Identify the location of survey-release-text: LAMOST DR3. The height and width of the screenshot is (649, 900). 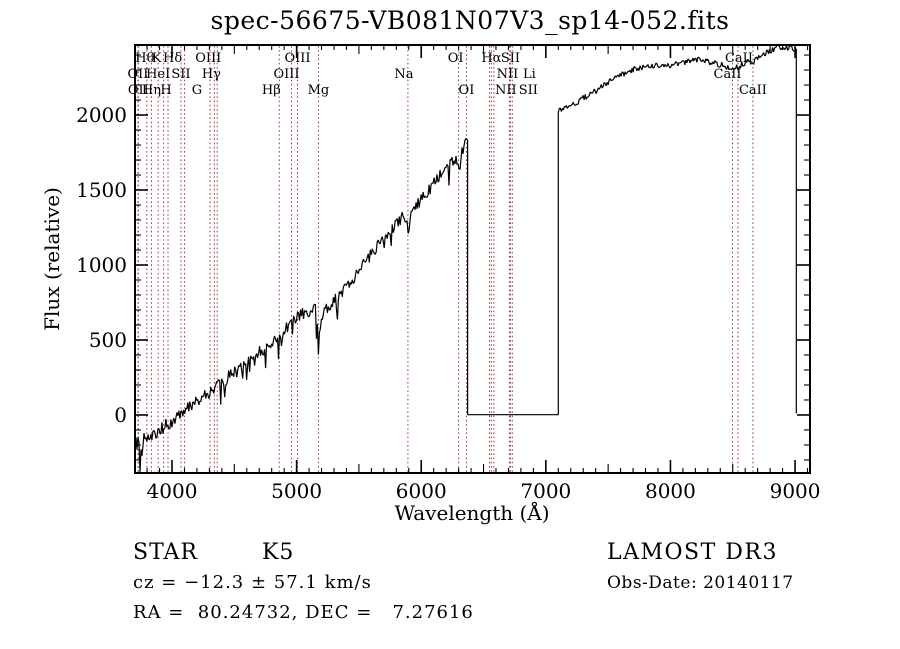
(692, 552).